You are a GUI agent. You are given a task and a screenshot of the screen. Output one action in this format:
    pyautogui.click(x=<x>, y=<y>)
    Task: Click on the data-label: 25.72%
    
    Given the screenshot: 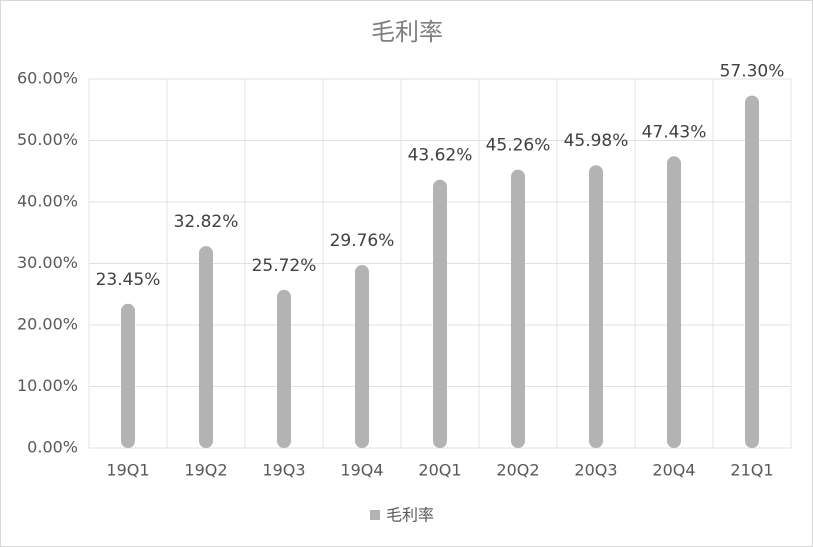 What is the action you would take?
    pyautogui.click(x=284, y=266)
    